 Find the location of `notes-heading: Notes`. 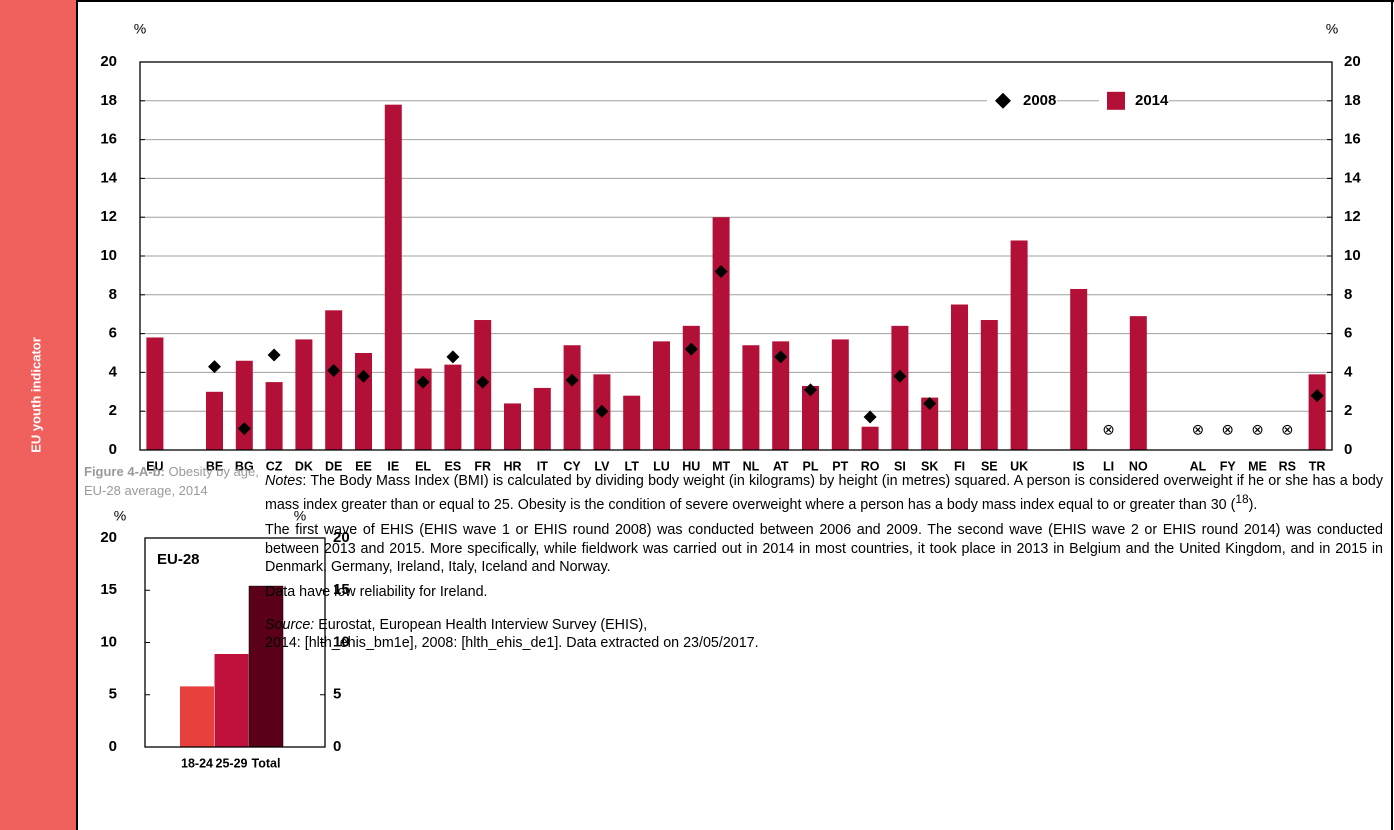

notes-heading: Notes is located at coordinates (284, 481).